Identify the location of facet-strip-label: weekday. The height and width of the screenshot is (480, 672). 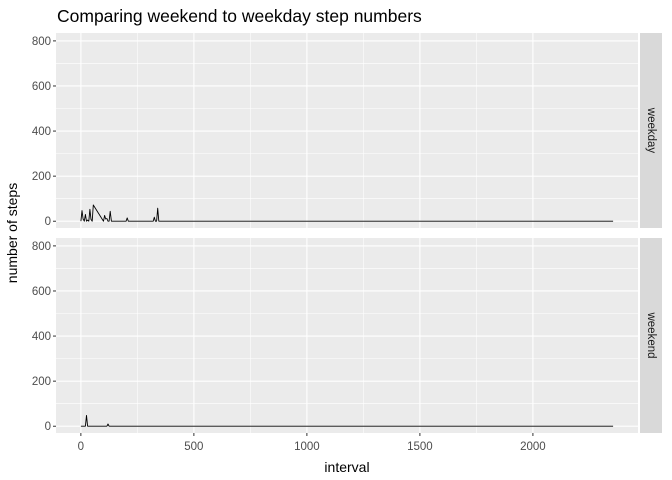
(651, 130).